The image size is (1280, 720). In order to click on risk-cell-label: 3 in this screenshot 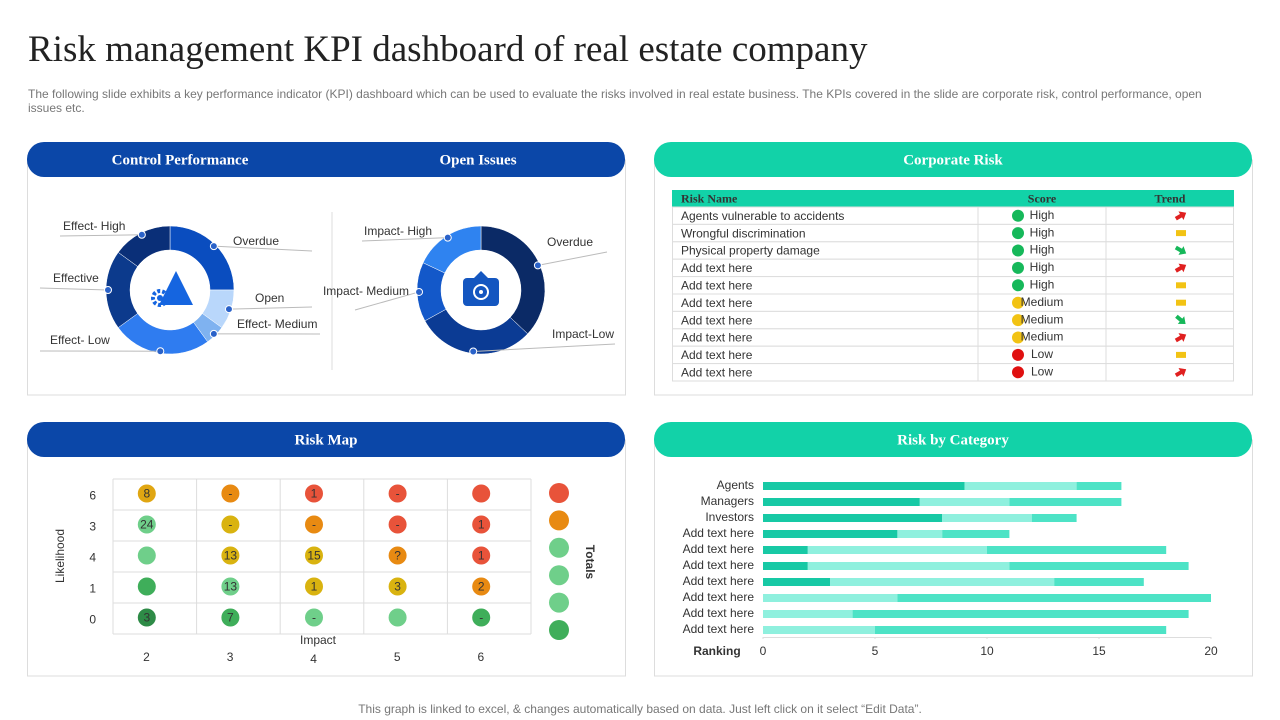, I will do `click(146, 618)`.